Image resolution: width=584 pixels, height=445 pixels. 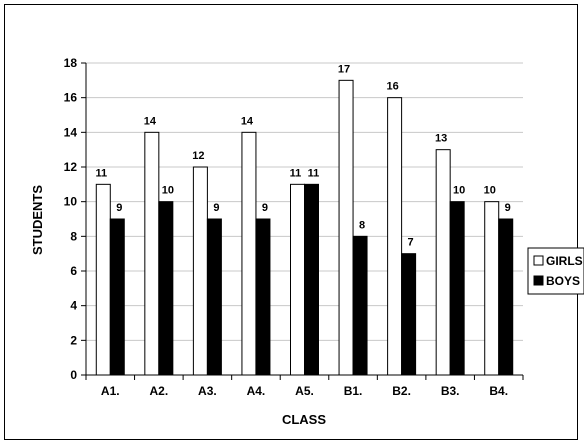 I want to click on bar-boys-b3, so click(x=457, y=288).